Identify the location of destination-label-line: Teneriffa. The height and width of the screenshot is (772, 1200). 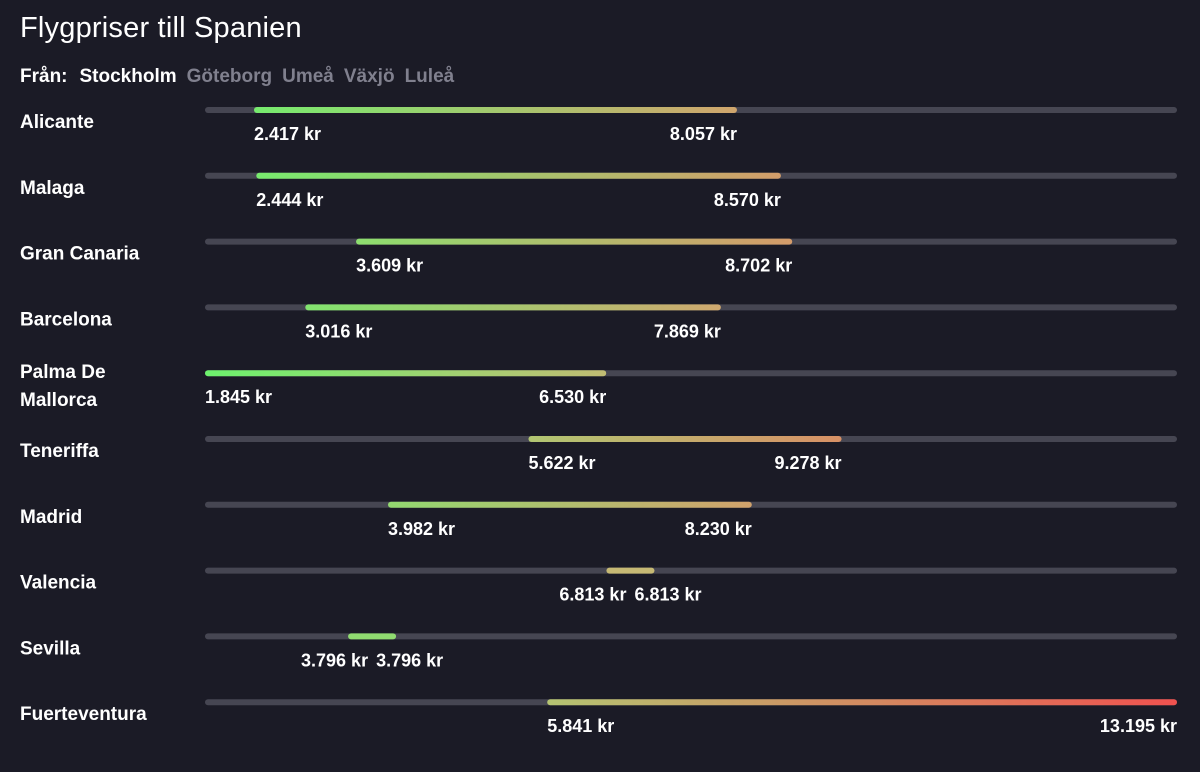
(59, 451).